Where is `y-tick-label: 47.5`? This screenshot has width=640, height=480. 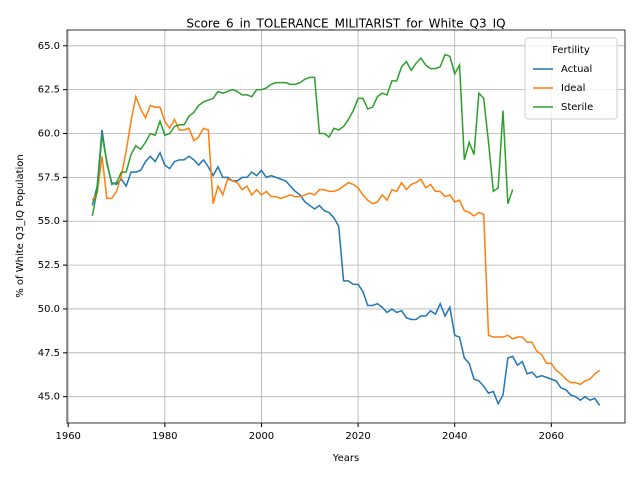 y-tick-label: 47.5 is located at coordinates (49, 353).